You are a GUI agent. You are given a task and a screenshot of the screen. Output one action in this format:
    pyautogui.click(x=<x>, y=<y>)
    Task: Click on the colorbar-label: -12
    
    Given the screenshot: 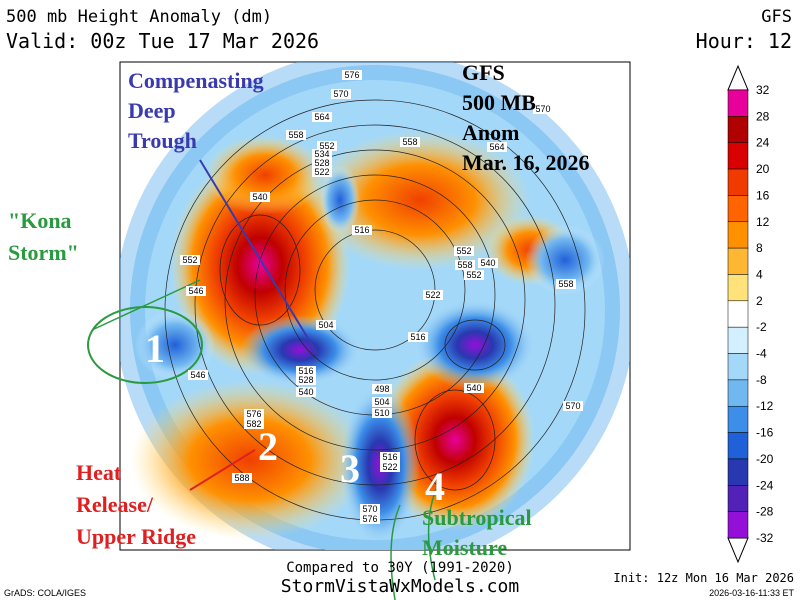 What is the action you would take?
    pyautogui.click(x=765, y=406)
    